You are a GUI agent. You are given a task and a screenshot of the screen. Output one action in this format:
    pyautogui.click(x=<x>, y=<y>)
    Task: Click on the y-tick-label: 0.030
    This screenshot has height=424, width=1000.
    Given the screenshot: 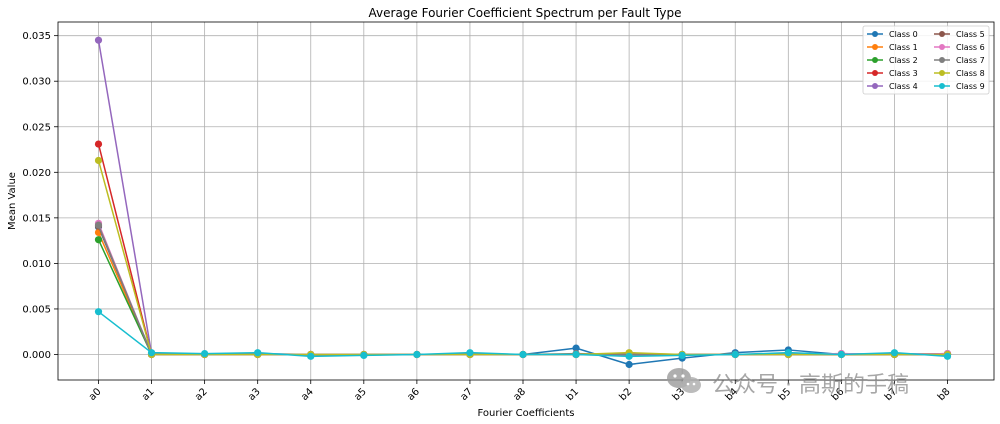 What is the action you would take?
    pyautogui.click(x=36, y=82)
    